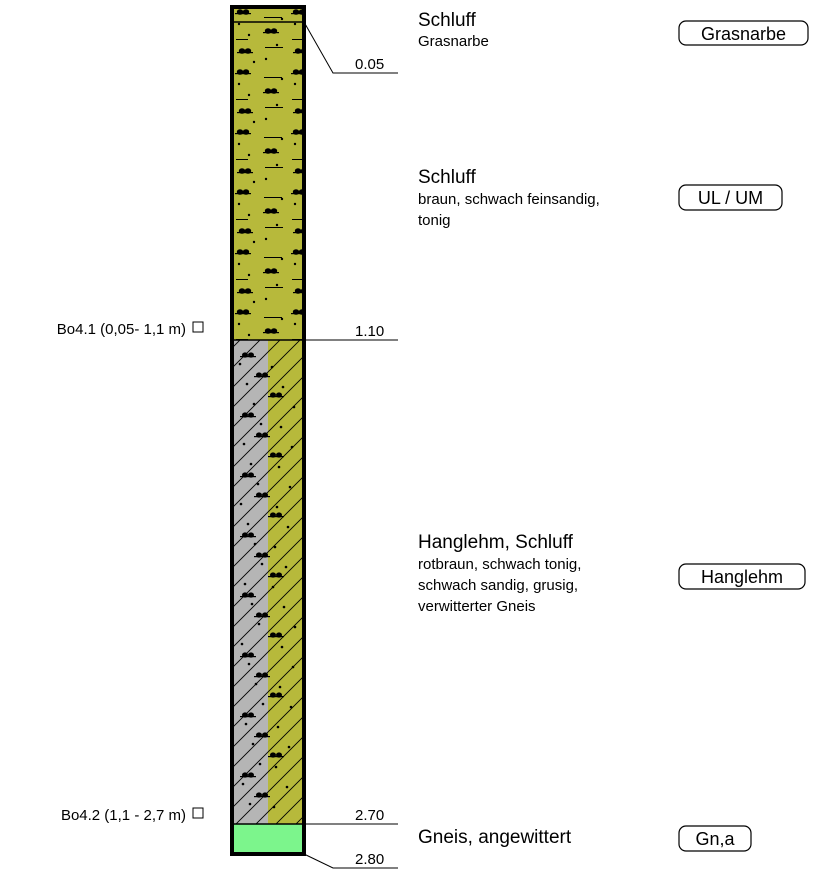 Image resolution: width=818 pixels, height=870 pixels. I want to click on layer-hanglehm-symbols, so click(267, 580).